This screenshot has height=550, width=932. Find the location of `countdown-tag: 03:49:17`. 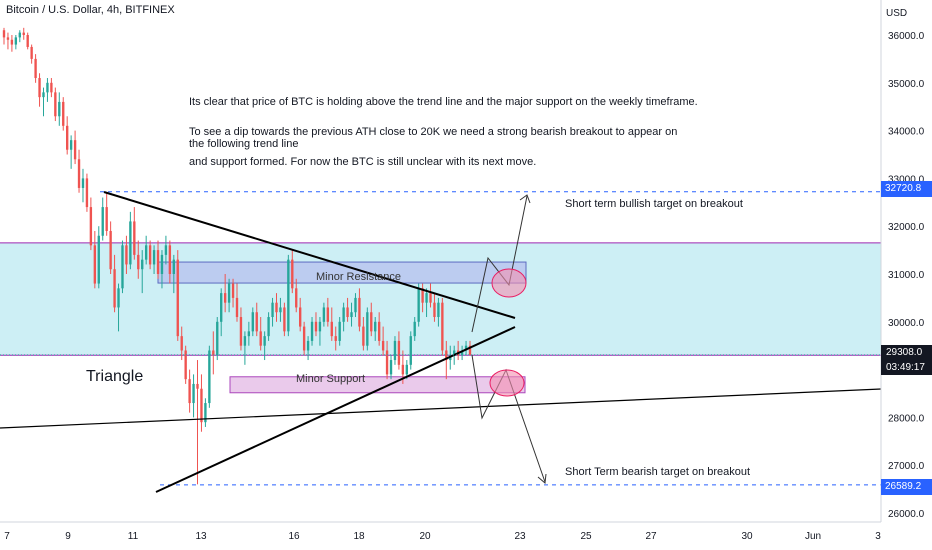

countdown-tag: 03:49:17 is located at coordinates (906, 367).